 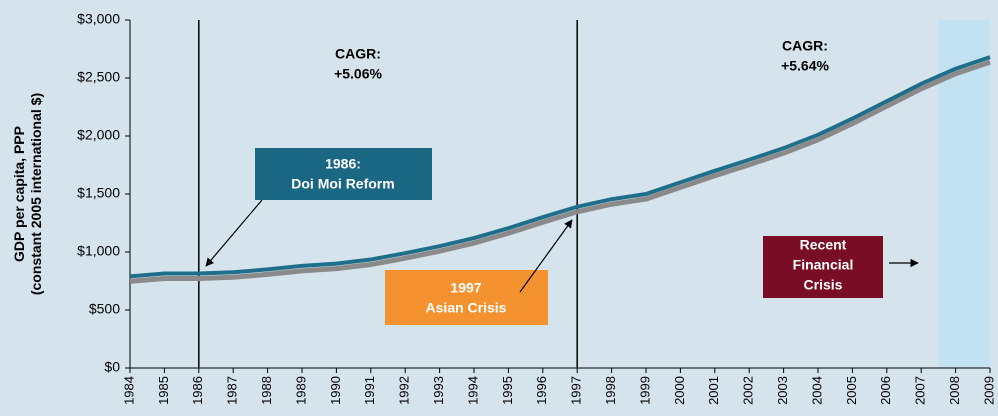 What do you see at coordinates (823, 285) in the screenshot?
I see `annotation-text: Crisis` at bounding box center [823, 285].